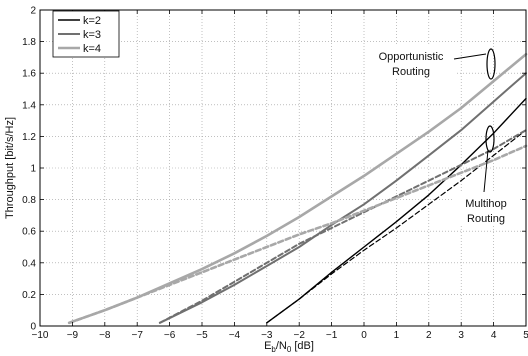 The height and width of the screenshot is (356, 528). I want to click on x-axis-label-mid: /N, so click(281, 346).